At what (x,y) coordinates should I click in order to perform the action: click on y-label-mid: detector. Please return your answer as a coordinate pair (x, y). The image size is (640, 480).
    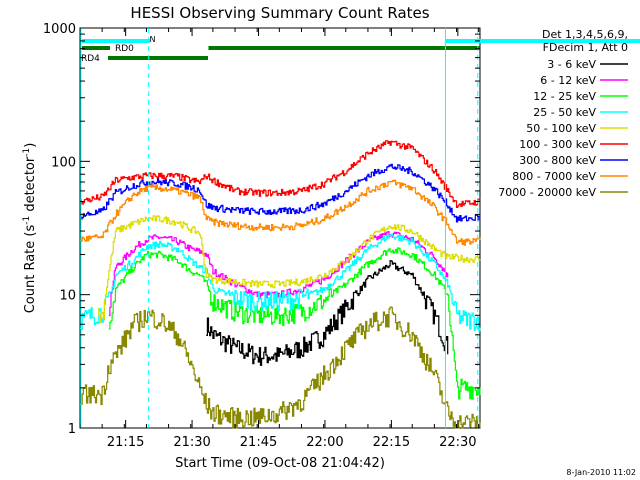
    Looking at the image, I should click on (30, 186).